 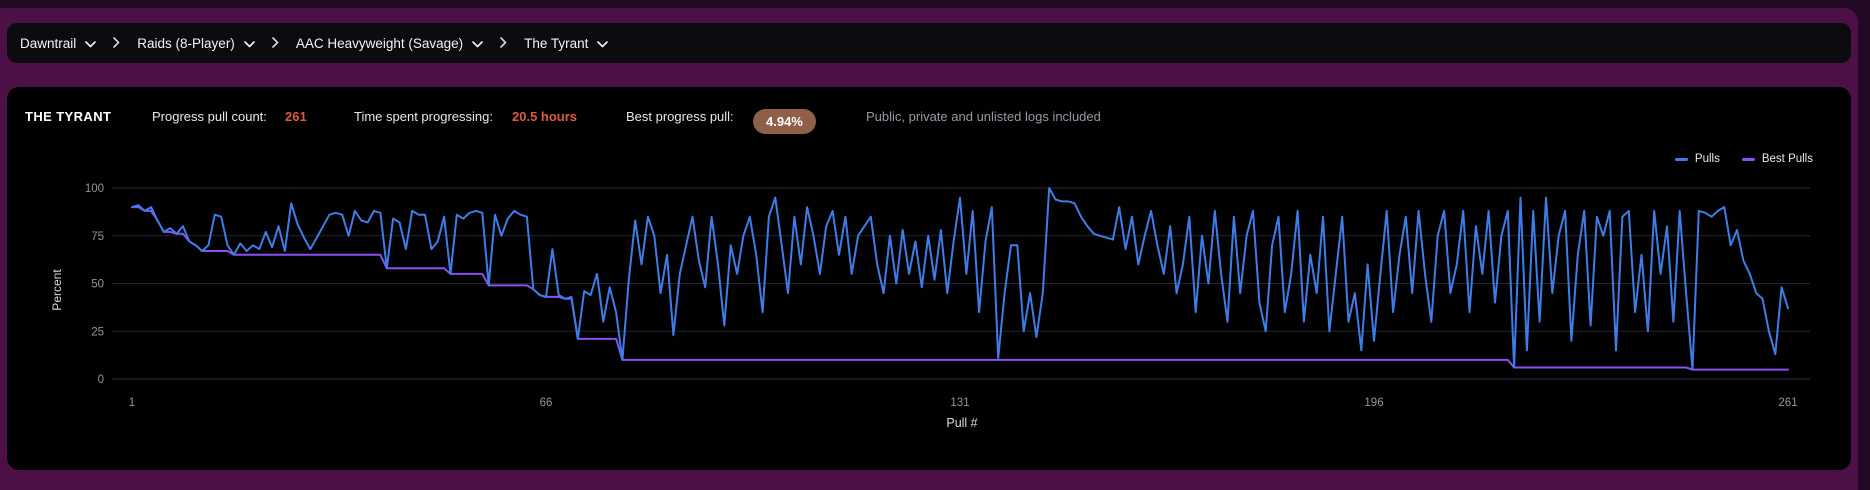 I want to click on chart-legend: Pulls Best Pulls, so click(x=1743, y=159).